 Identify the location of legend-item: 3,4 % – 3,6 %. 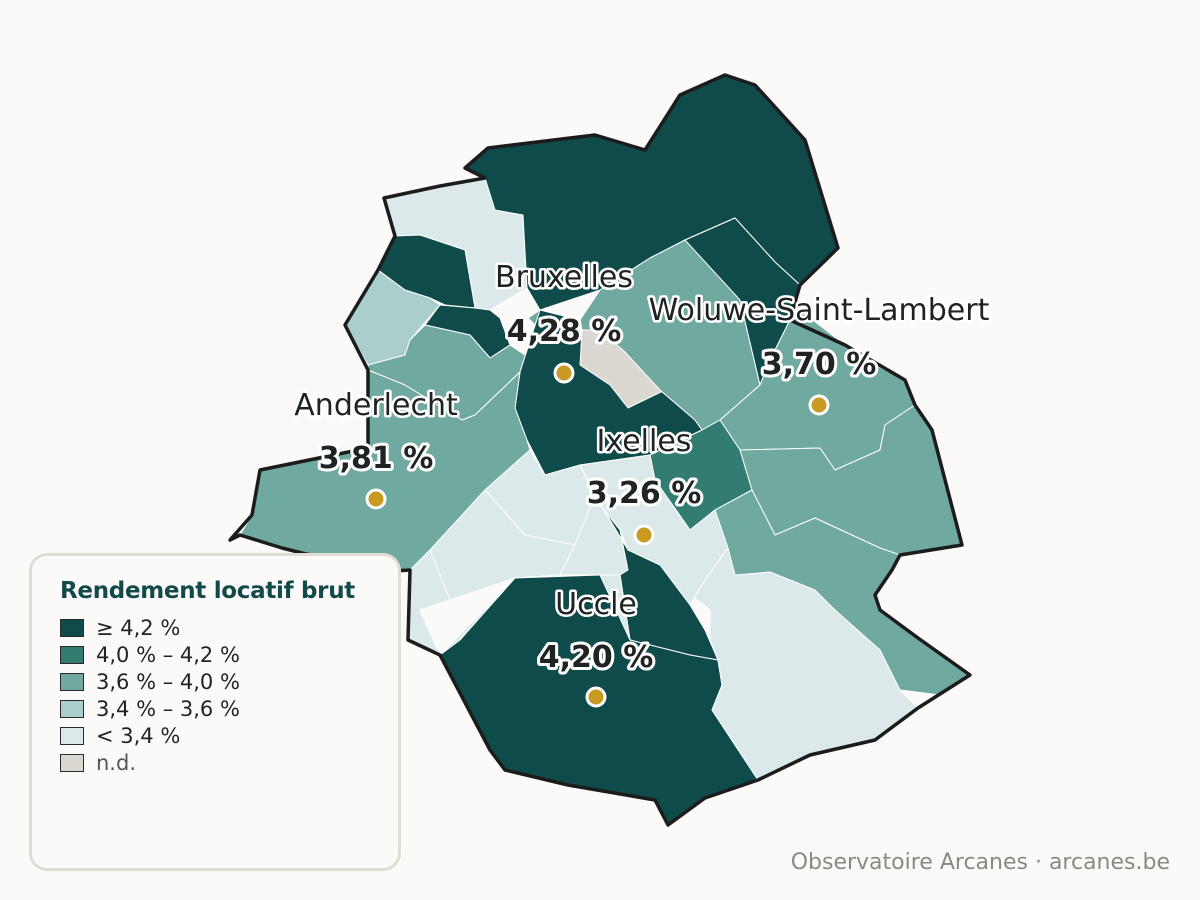
(229, 708).